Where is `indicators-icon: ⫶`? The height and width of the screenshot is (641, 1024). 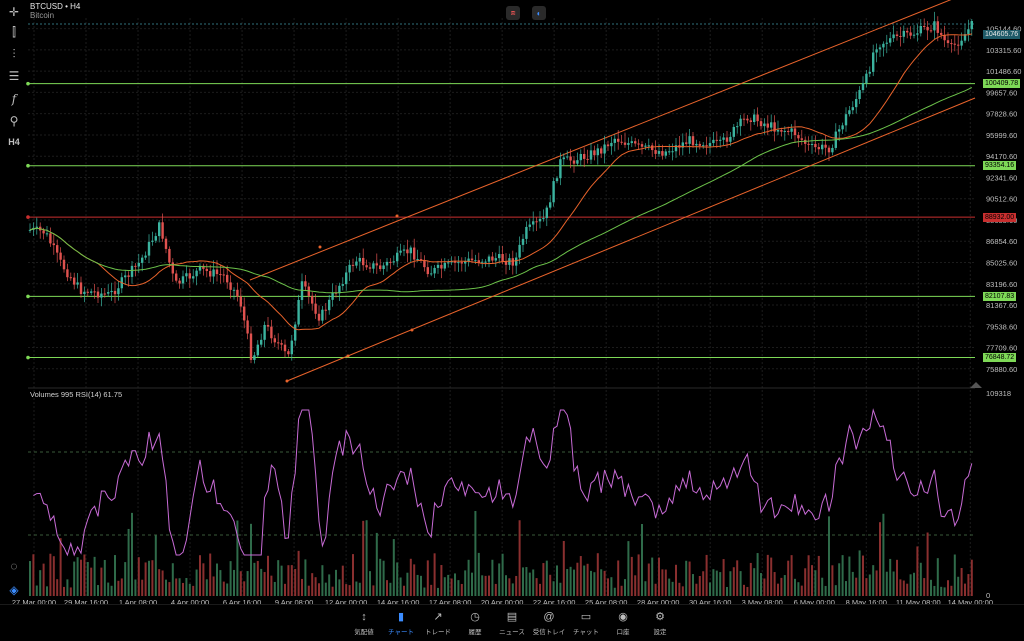
indicators-icon: ⫶ is located at coordinates (14, 53).